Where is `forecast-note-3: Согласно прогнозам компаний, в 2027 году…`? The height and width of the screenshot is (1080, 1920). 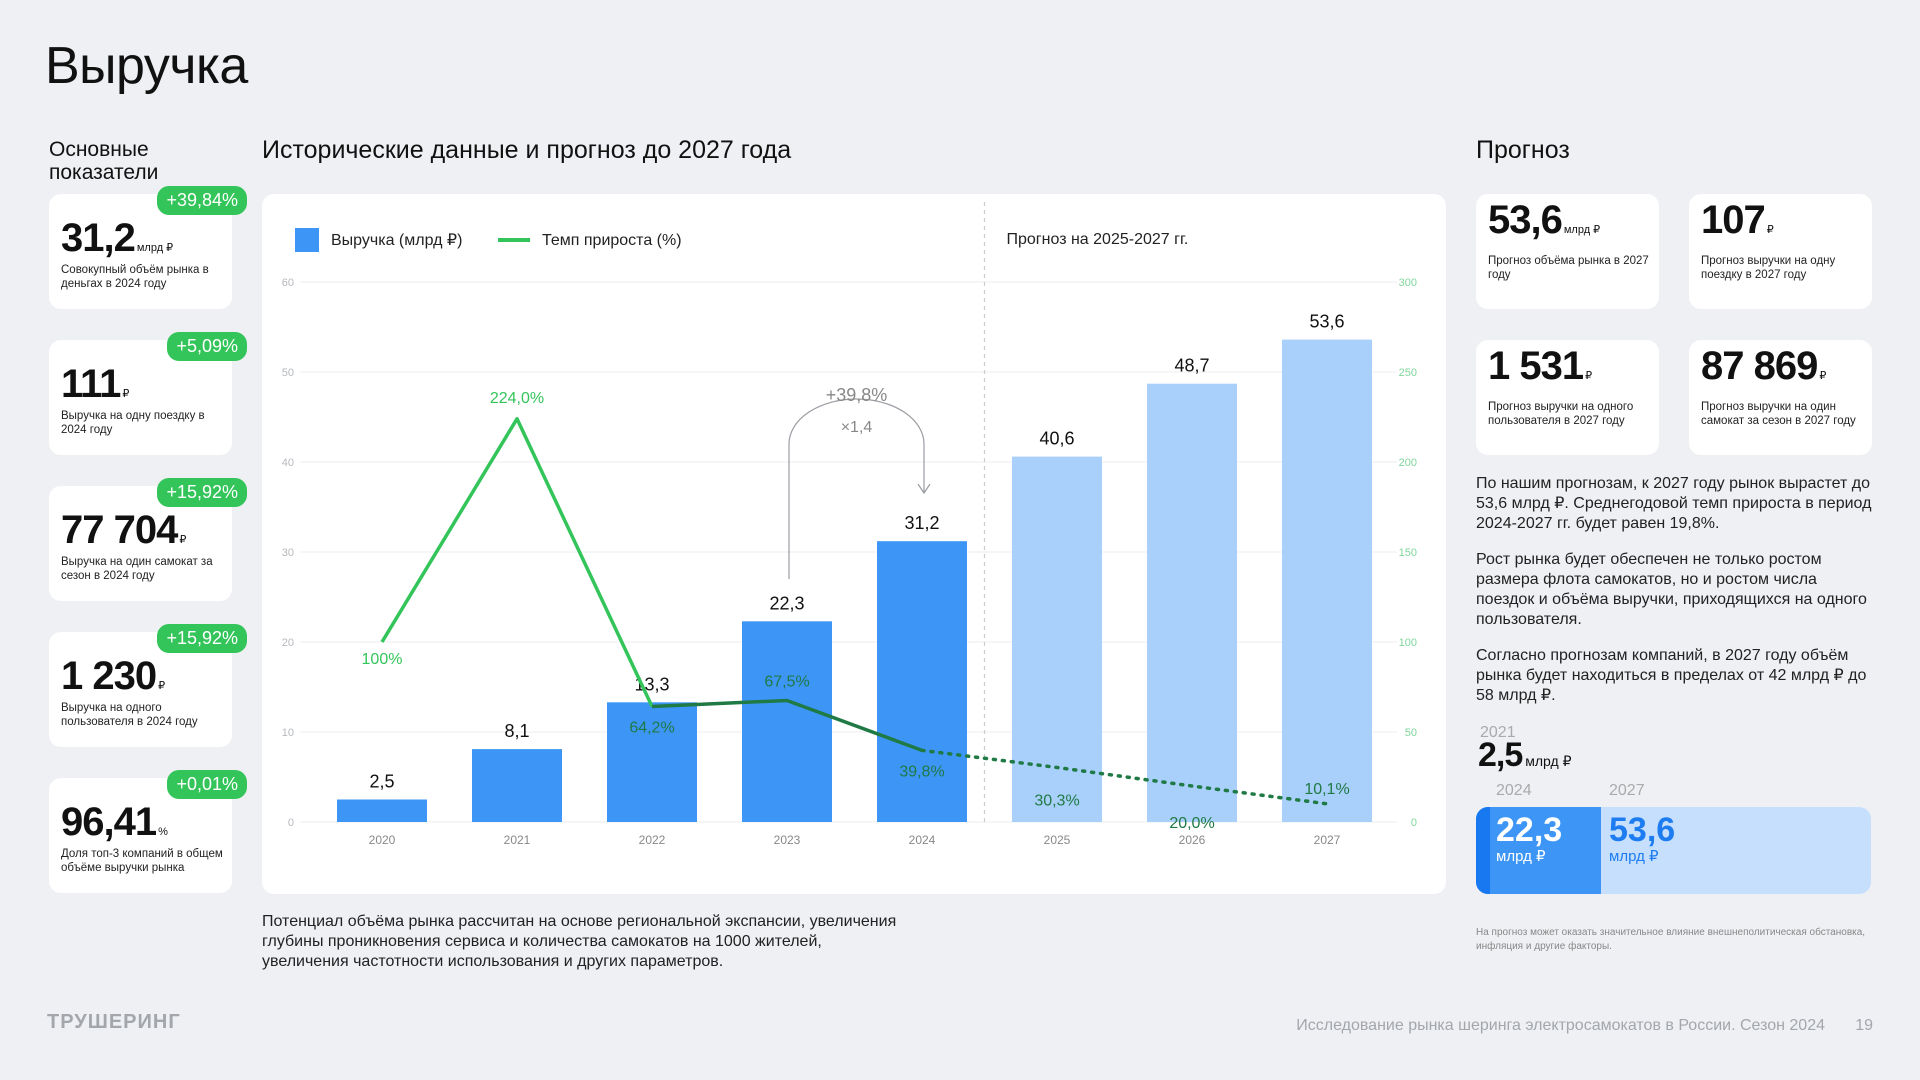 forecast-note-3: Согласно прогнозам компаний, в 2027 году… is located at coordinates (1671, 675).